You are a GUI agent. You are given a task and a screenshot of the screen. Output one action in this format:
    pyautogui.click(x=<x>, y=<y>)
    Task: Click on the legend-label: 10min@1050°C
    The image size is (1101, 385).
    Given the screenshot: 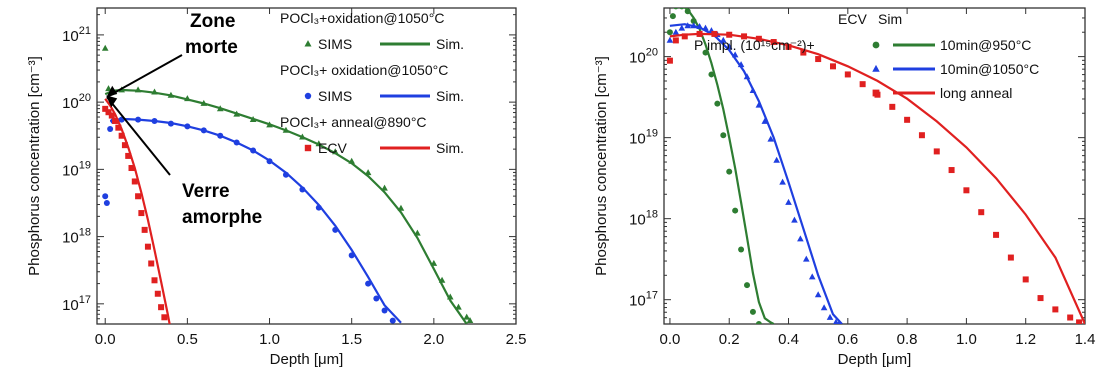 What is the action you would take?
    pyautogui.click(x=989, y=69)
    